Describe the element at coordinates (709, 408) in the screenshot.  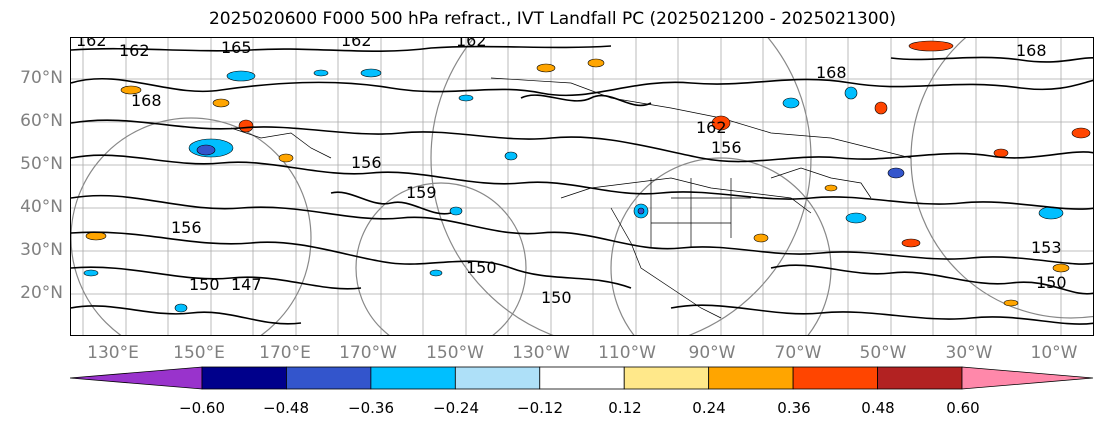
I see `colorbar-tick-label: 0.24` at that location.